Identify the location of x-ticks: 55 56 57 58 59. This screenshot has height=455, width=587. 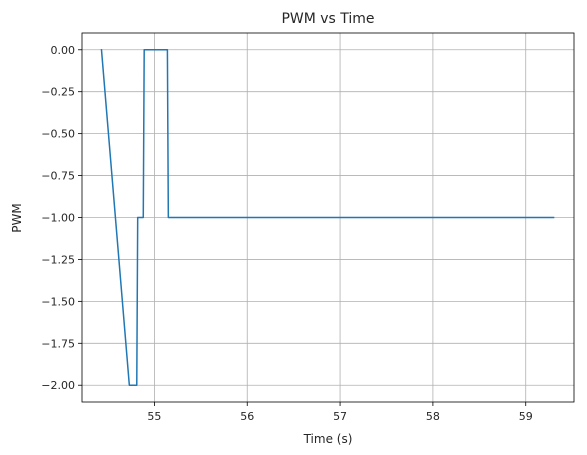
(340, 412).